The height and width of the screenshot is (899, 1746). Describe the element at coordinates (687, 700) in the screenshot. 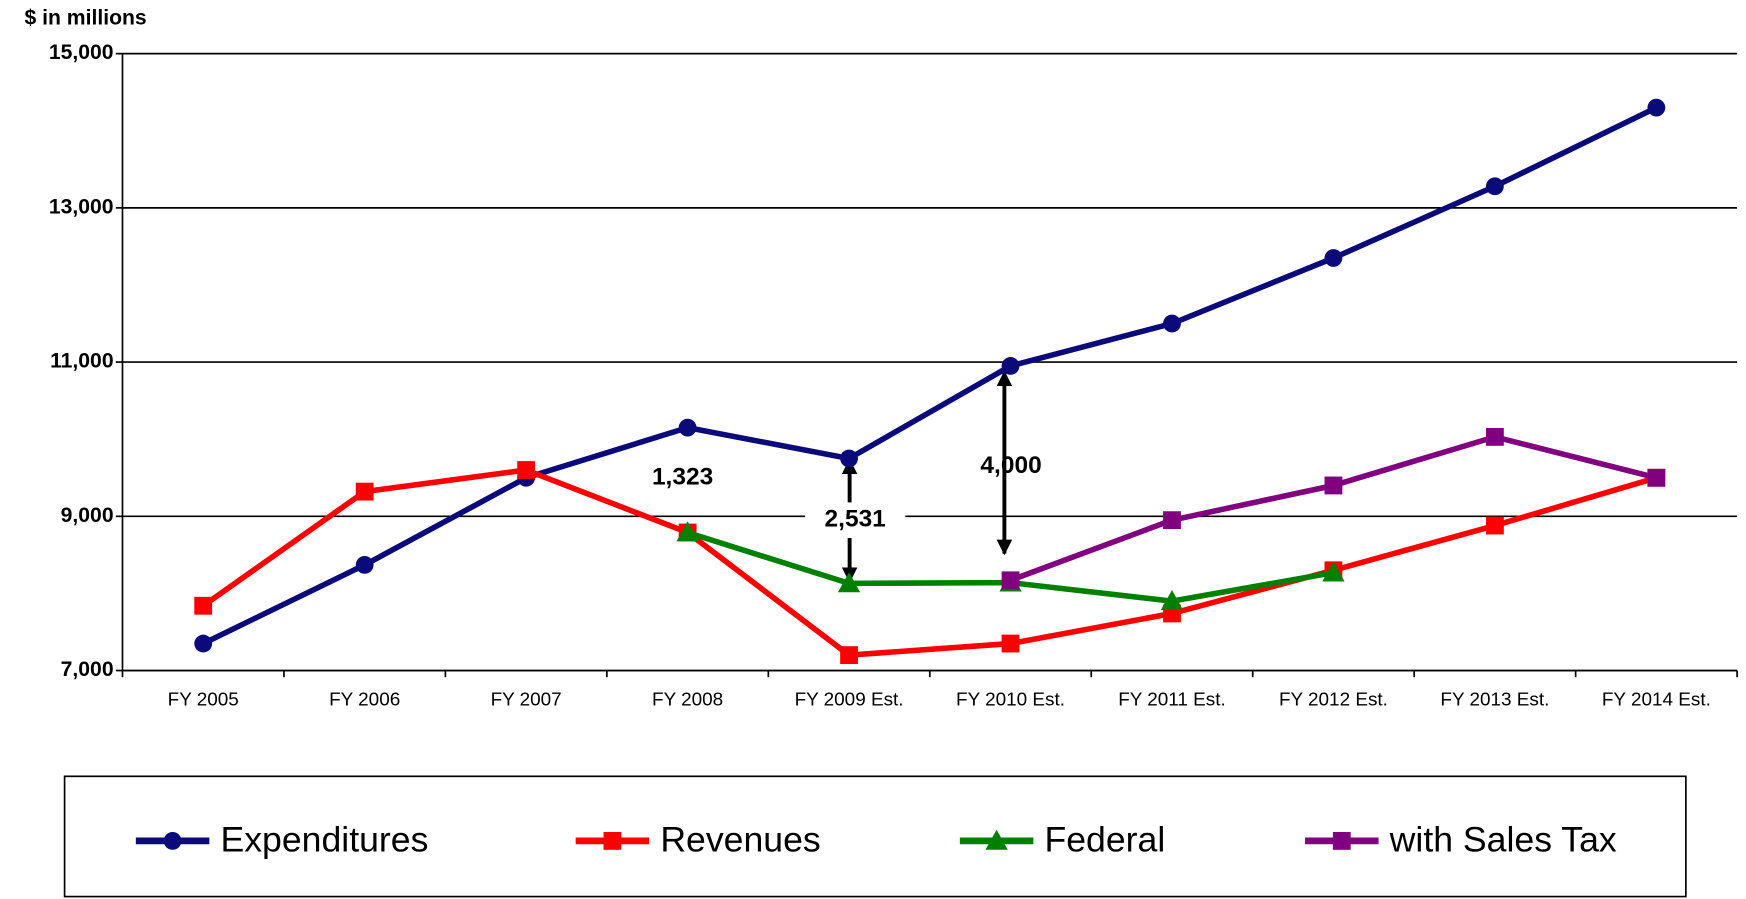

I see `x-tick-label: FY 2008` at that location.